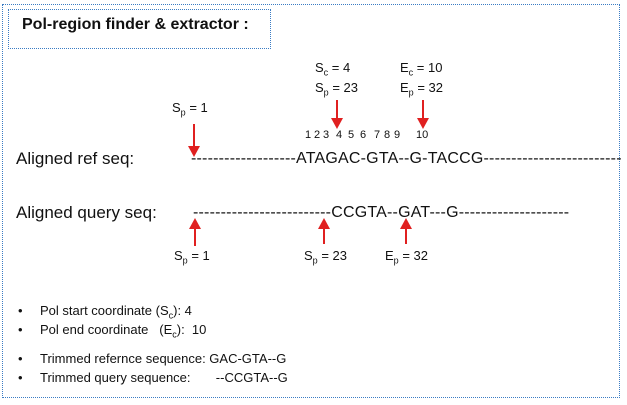  Describe the element at coordinates (325, 257) in the screenshot. I see `query-sp23-label: Sp = 23` at that location.